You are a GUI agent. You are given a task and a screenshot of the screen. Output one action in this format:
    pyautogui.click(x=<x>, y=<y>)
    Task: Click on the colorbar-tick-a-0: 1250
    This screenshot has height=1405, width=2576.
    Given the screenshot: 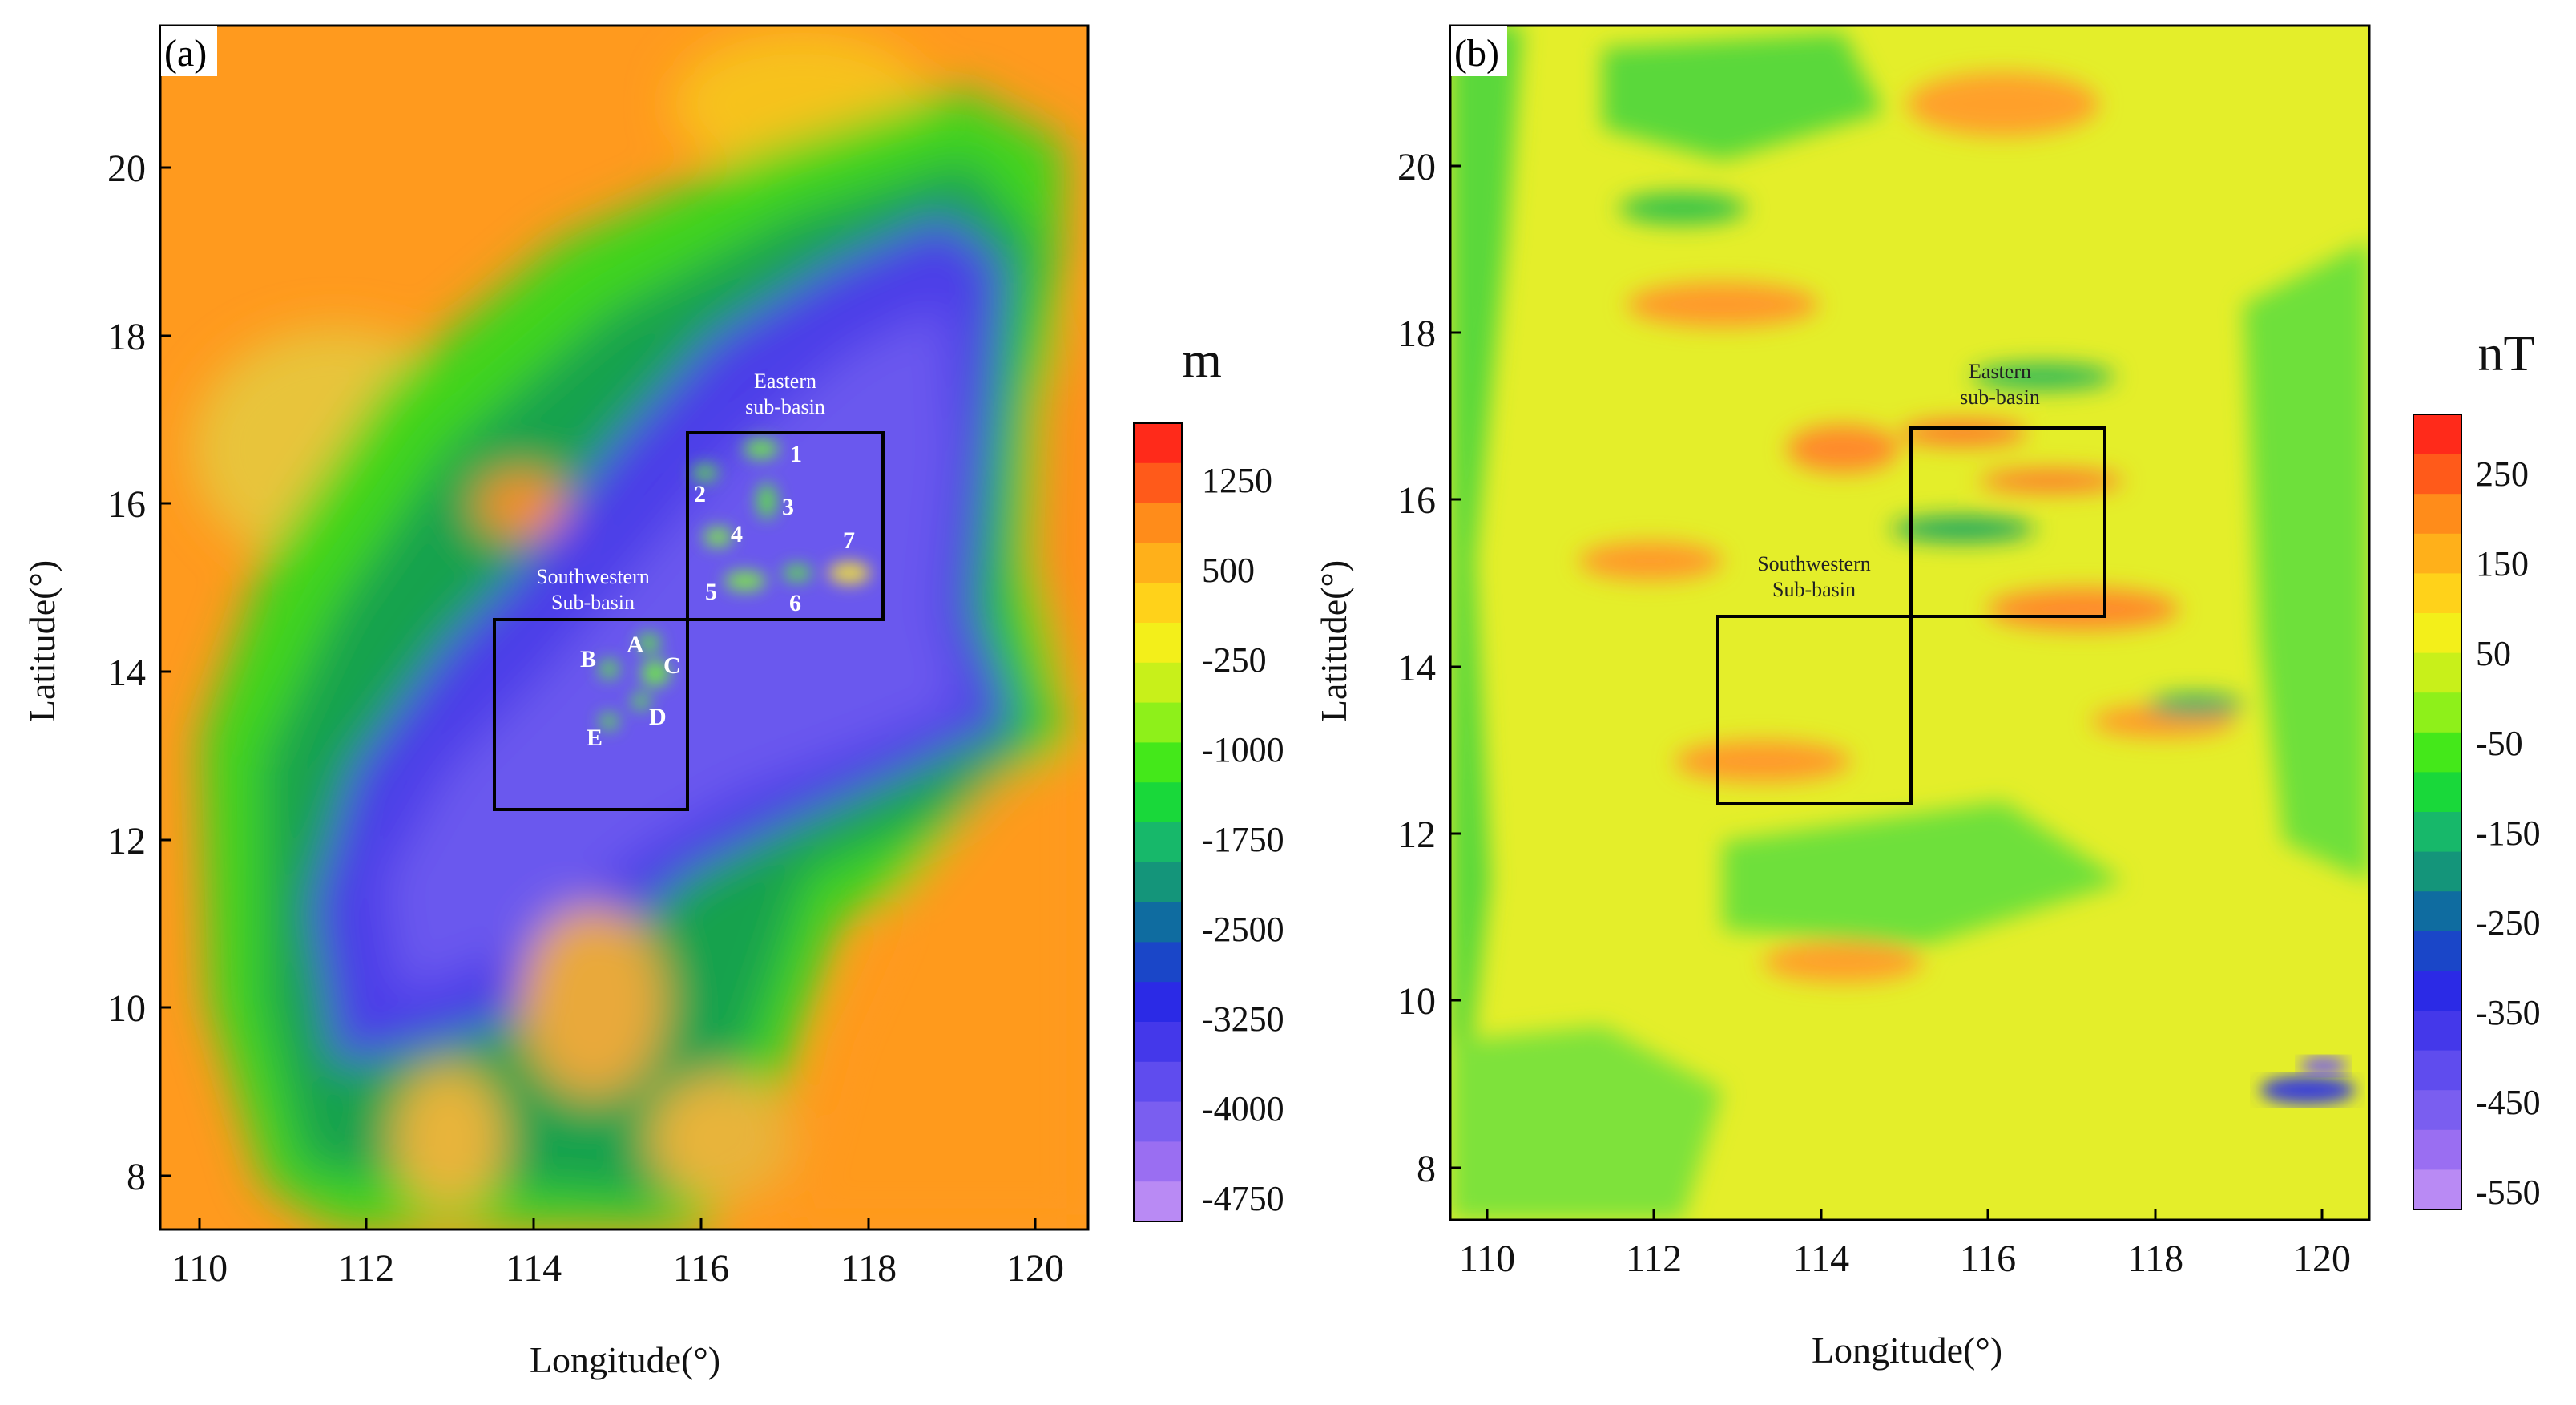 What is the action you would take?
    pyautogui.click(x=1237, y=480)
    